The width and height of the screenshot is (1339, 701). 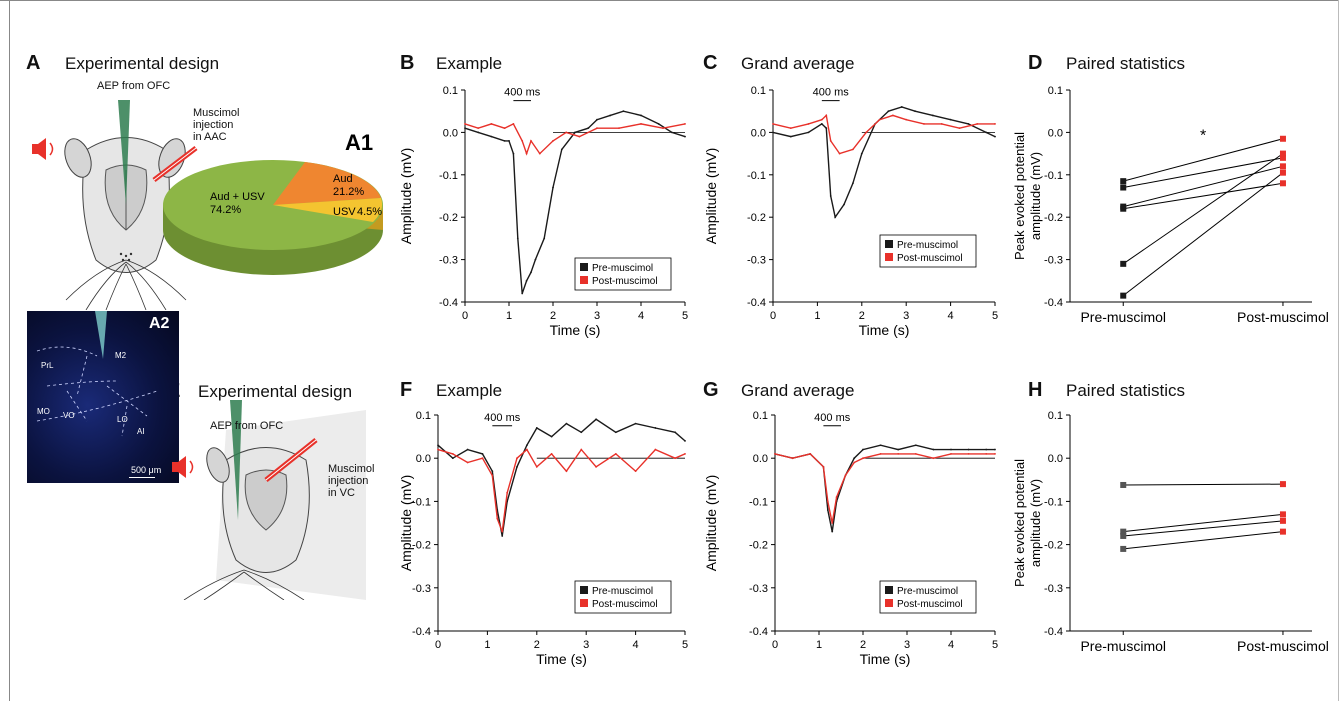 What do you see at coordinates (450, 91) in the screenshot?
I see `y-tick-label: 0.1` at bounding box center [450, 91].